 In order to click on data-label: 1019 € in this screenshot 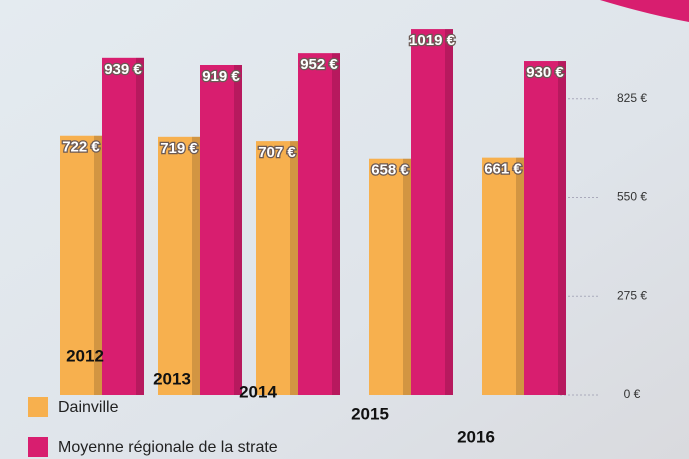, I will do `click(432, 40)`.